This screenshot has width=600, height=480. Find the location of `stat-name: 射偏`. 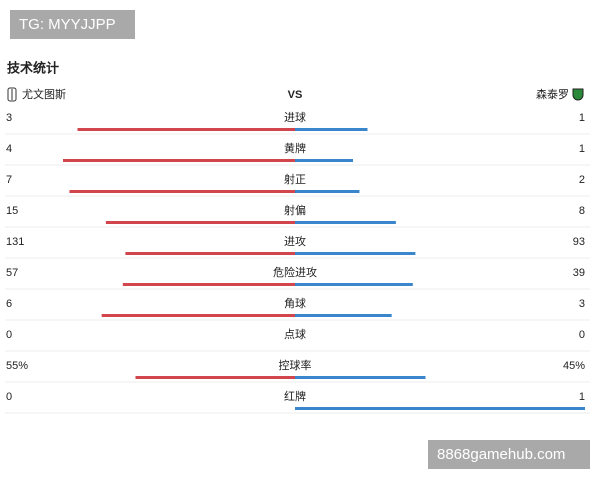

stat-name: 射偏 is located at coordinates (295, 210).